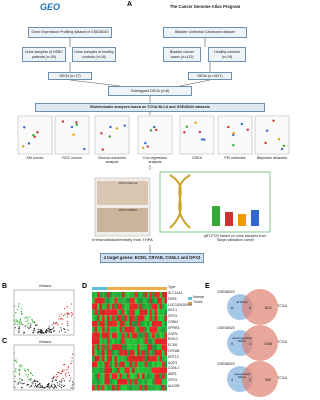  I want to click on panel-label: A, so click(130, 4).